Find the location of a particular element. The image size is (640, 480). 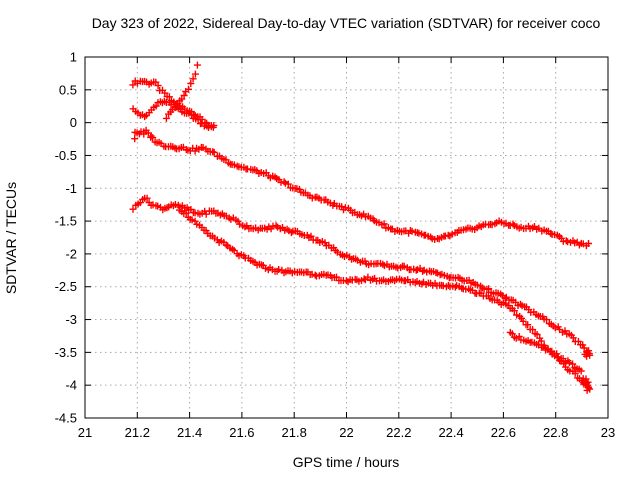

y-tick-label: -1.5 is located at coordinates (66, 221).